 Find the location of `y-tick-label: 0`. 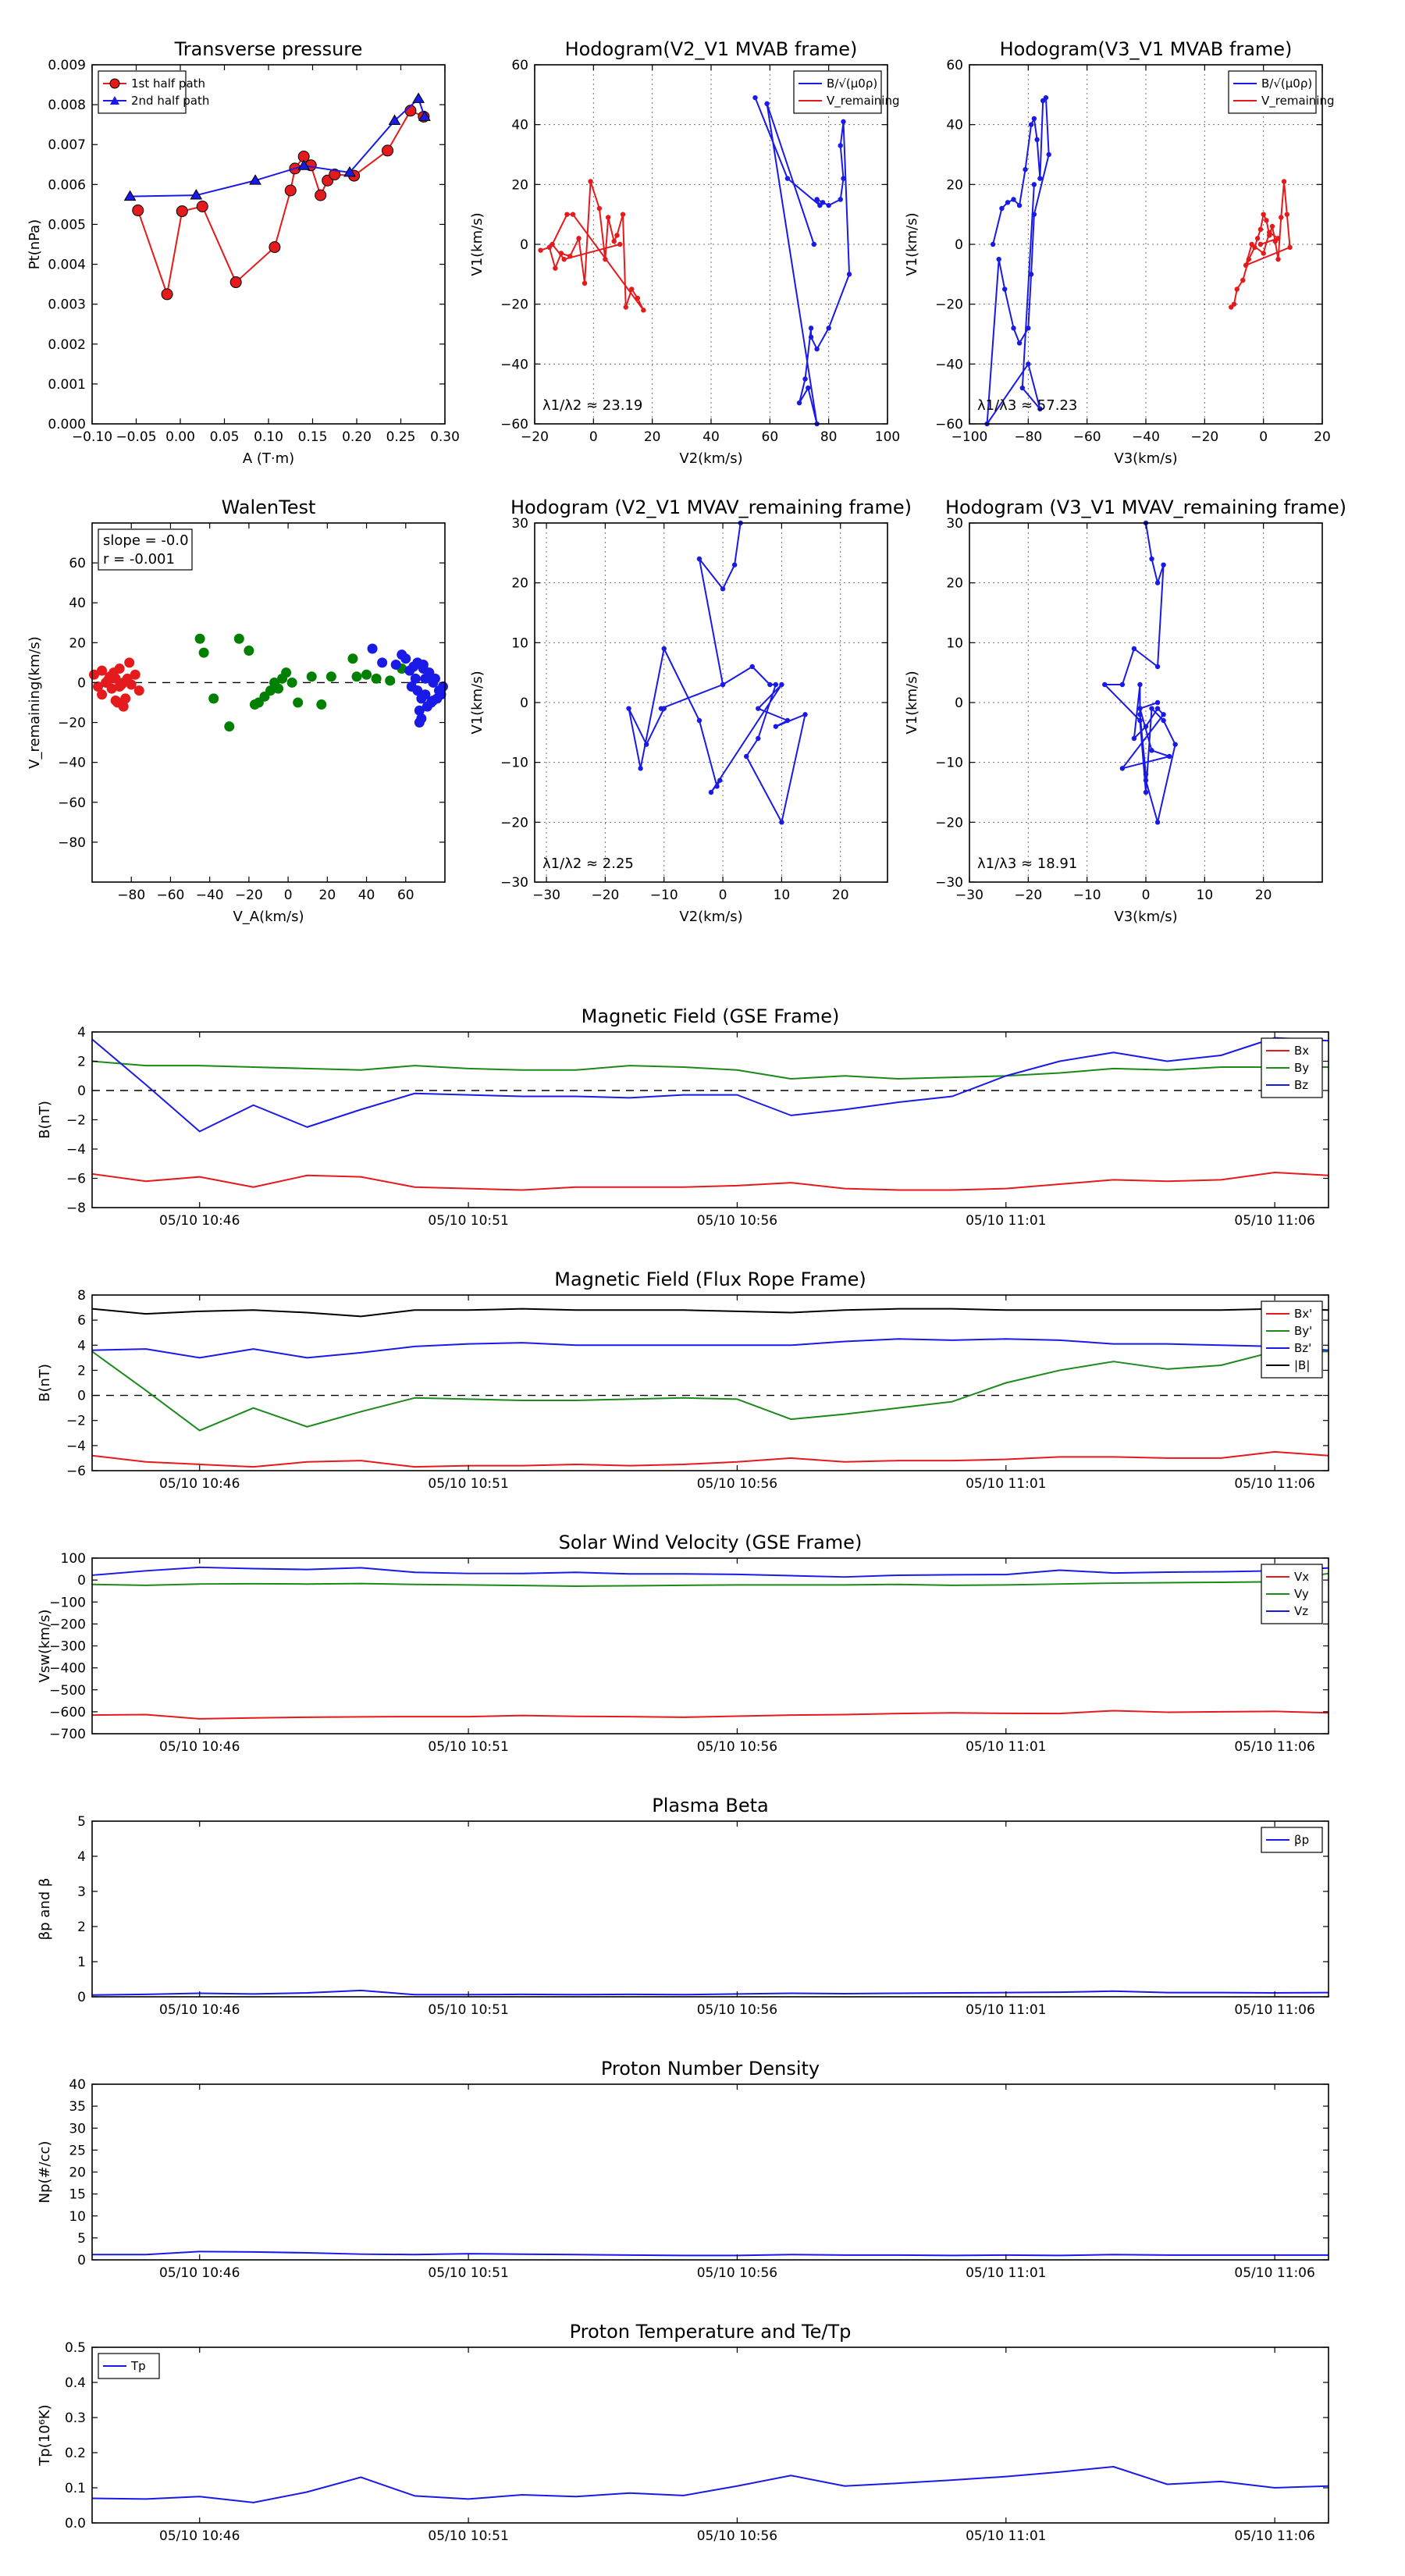

y-tick-label: 0 is located at coordinates (81, 1998).